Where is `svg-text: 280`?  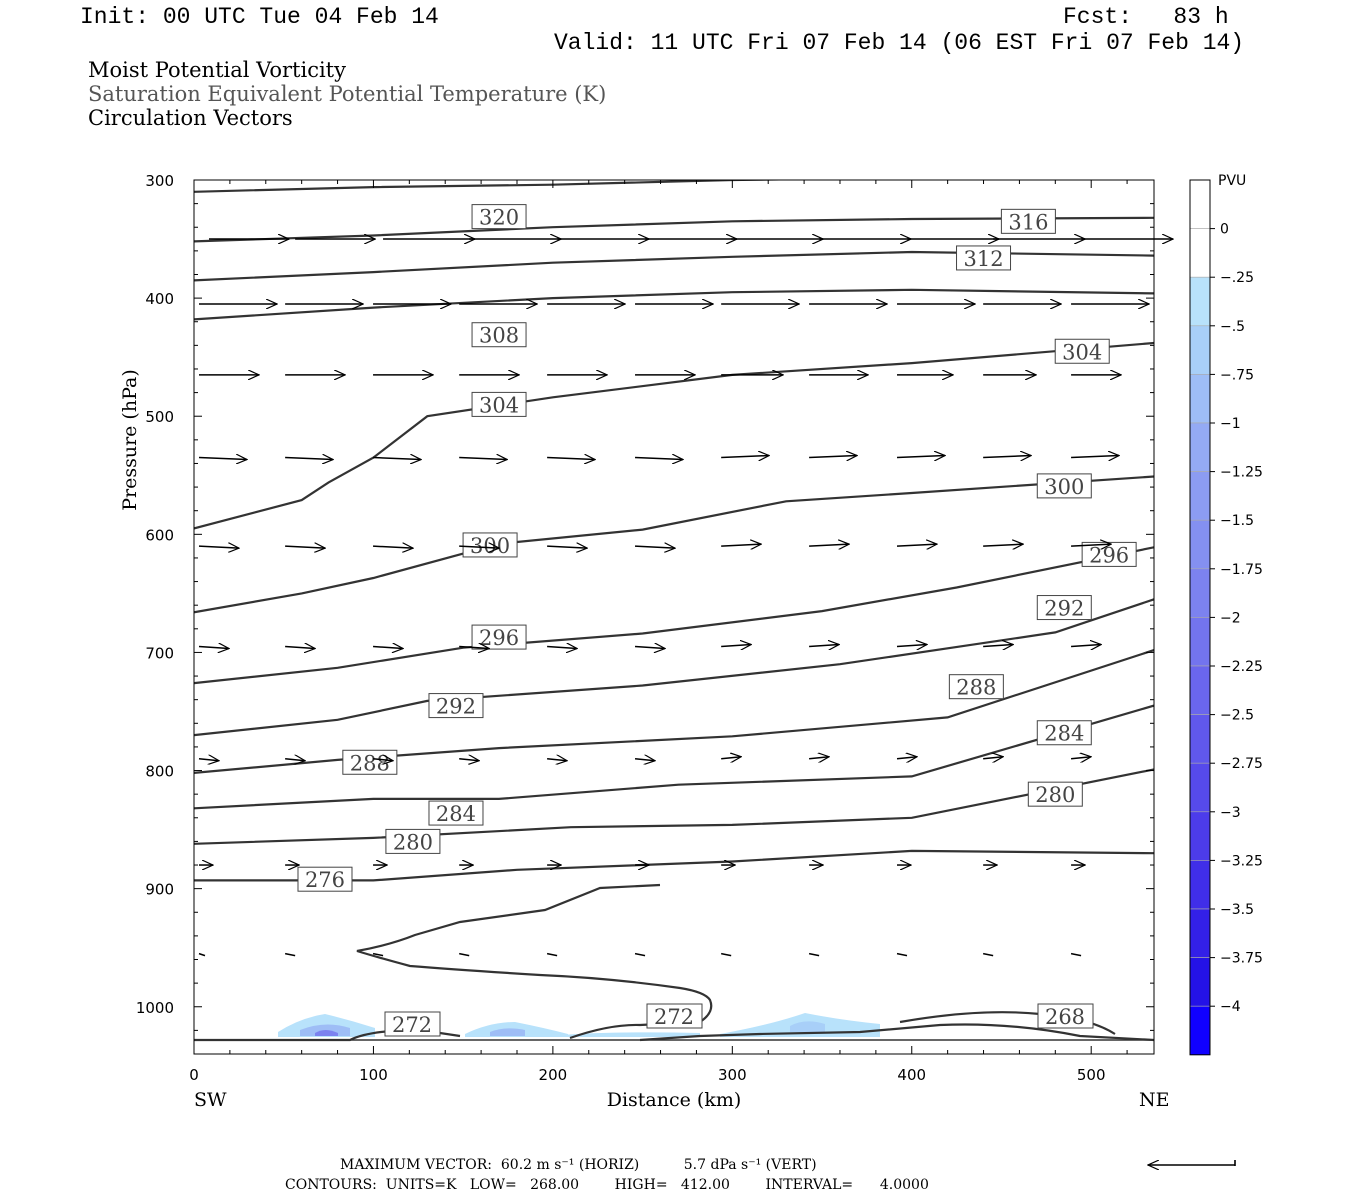
svg-text: 280 is located at coordinates (413, 842).